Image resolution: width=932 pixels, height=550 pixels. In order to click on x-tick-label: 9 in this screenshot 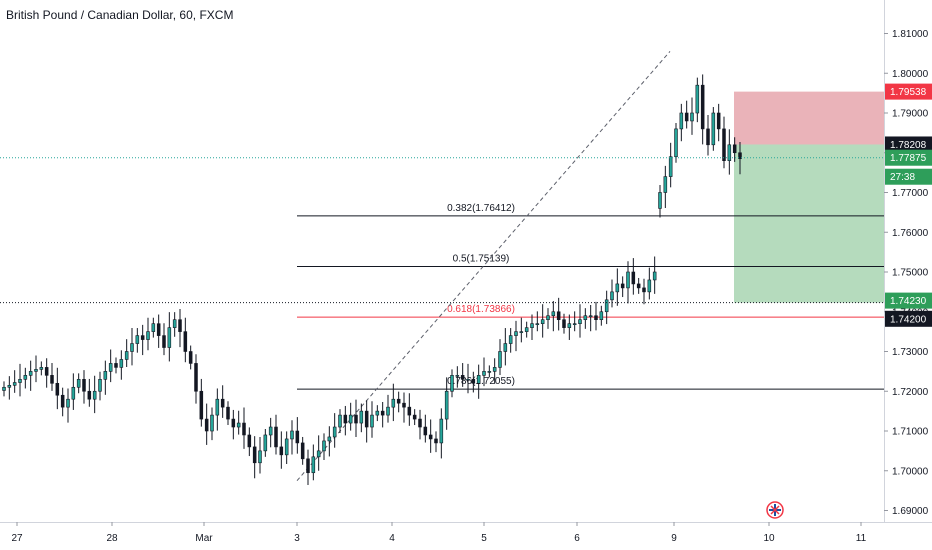, I will do `click(674, 538)`.